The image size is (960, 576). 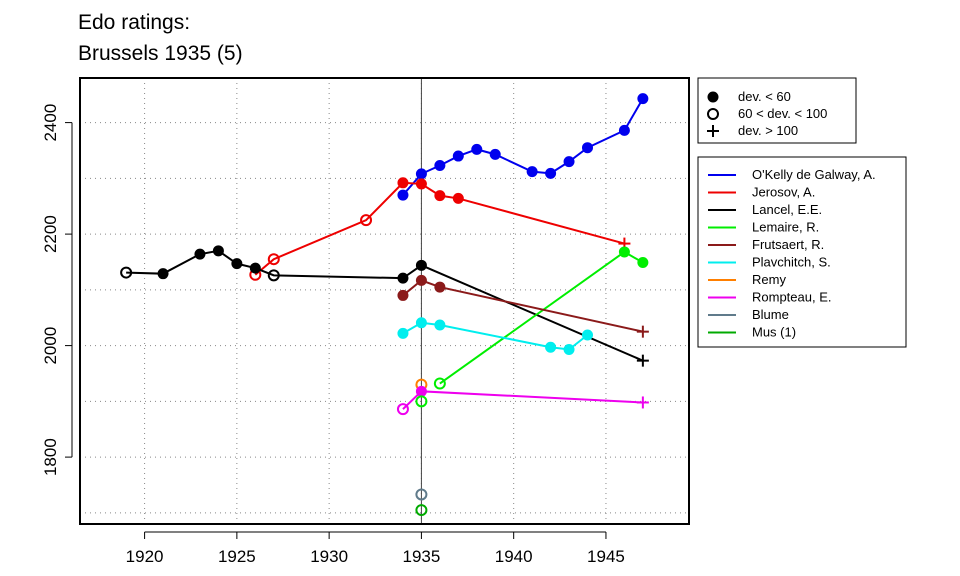 I want to click on y-tick-label: 2200, so click(x=50, y=234).